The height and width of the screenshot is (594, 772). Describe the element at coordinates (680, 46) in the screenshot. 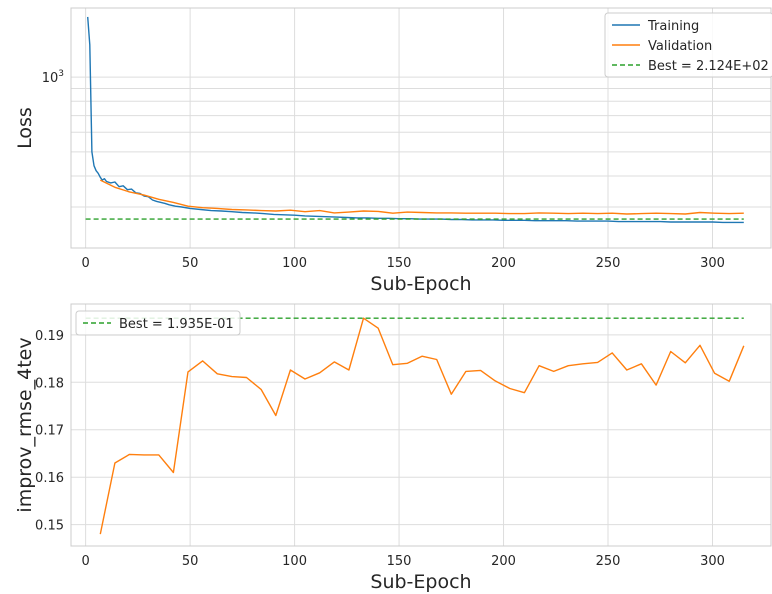

I see `legend-label: Validation` at that location.